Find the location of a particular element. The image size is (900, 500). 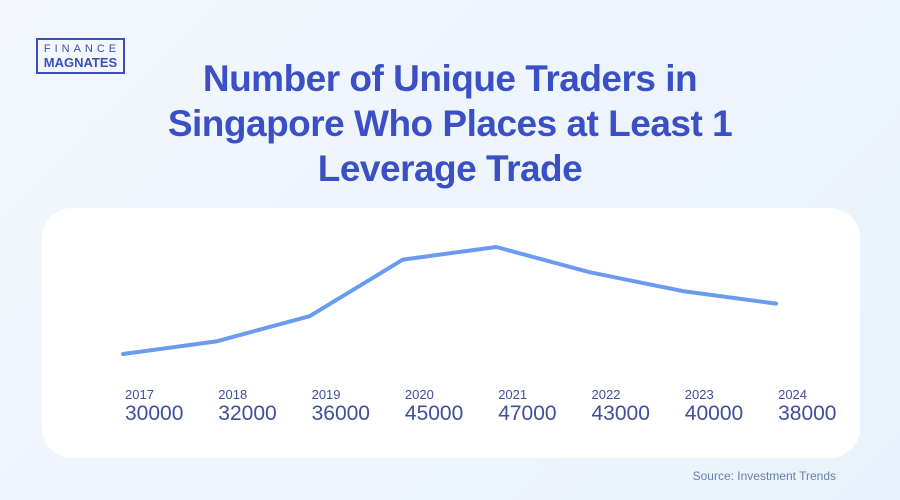

year-label: 2022 is located at coordinates (606, 394).